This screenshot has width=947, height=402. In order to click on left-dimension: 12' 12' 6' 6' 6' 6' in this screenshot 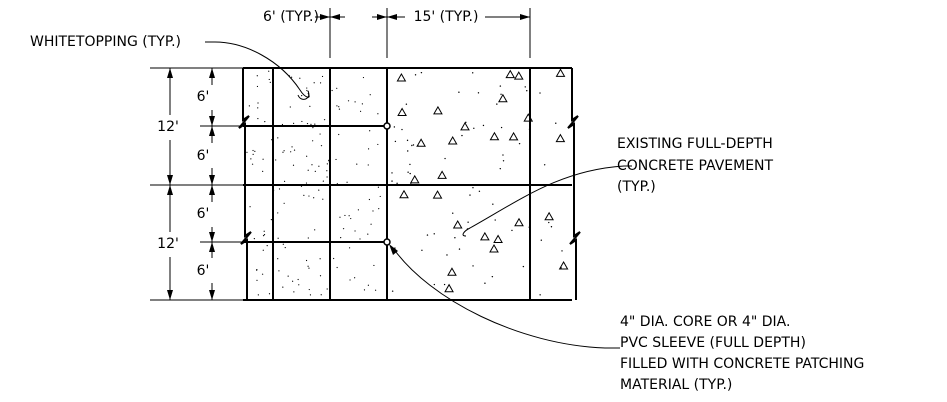, I will do `click(196, 184)`.